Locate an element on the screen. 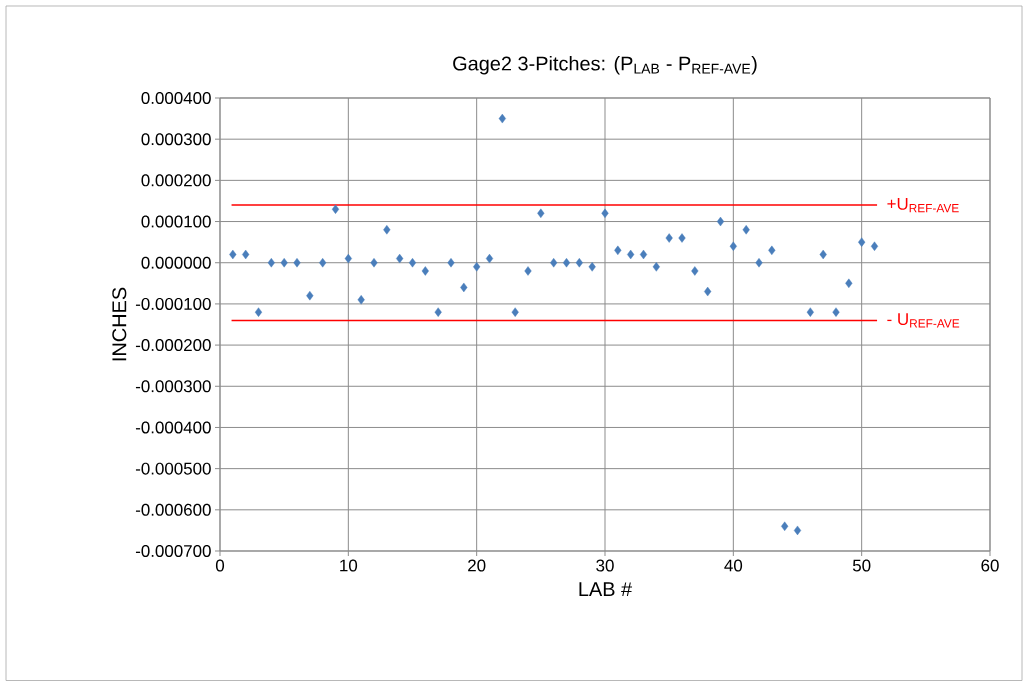 The height and width of the screenshot is (681, 1028). ref-line-label: - U$_{REF-AVE}$ is located at coordinates (923, 320).